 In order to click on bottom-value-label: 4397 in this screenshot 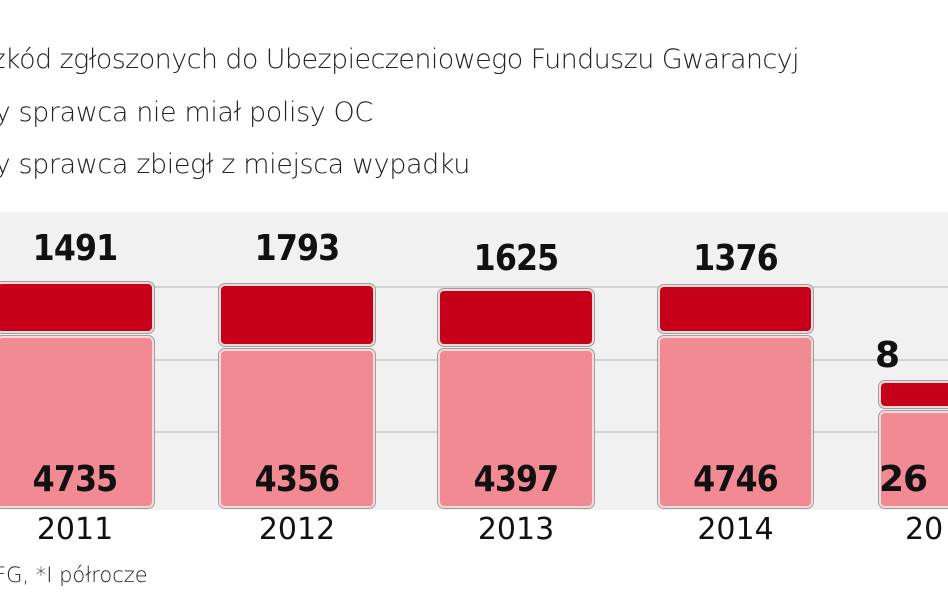, I will do `click(516, 479)`.